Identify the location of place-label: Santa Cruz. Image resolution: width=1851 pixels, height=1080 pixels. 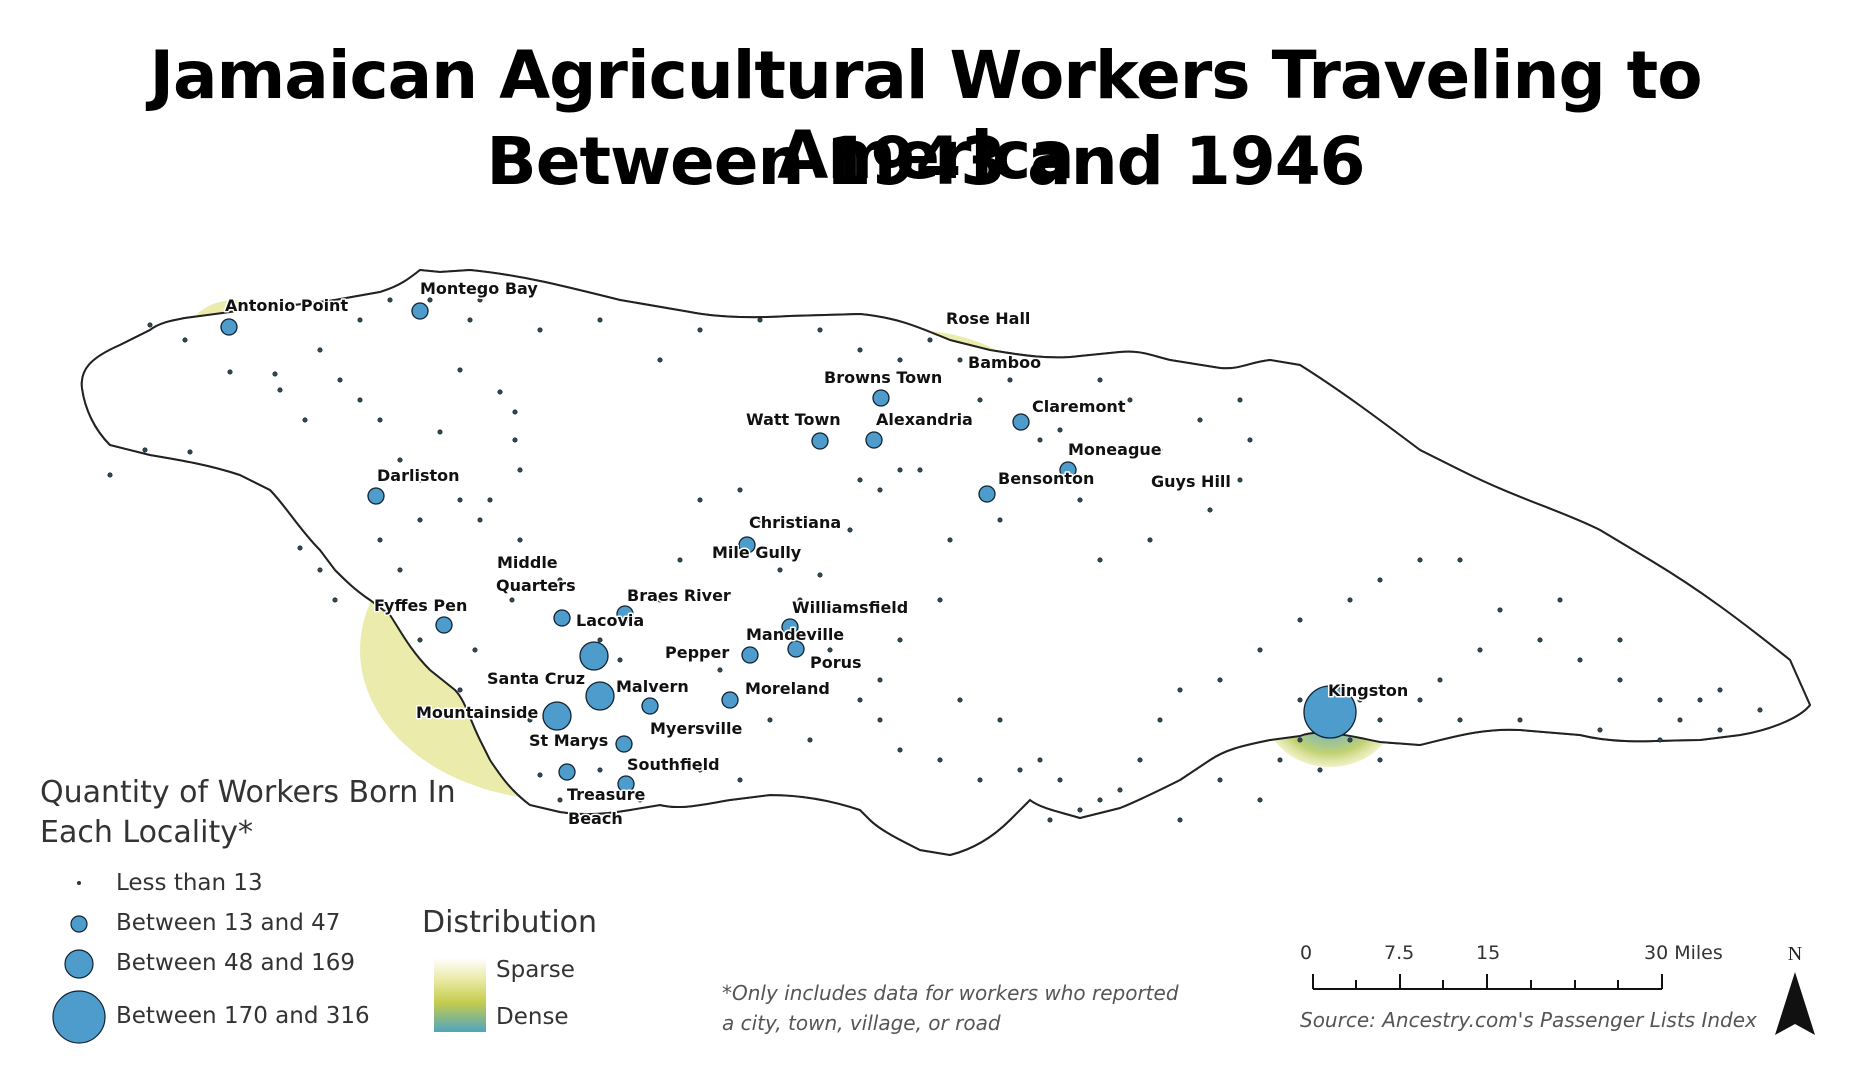
(536, 678).